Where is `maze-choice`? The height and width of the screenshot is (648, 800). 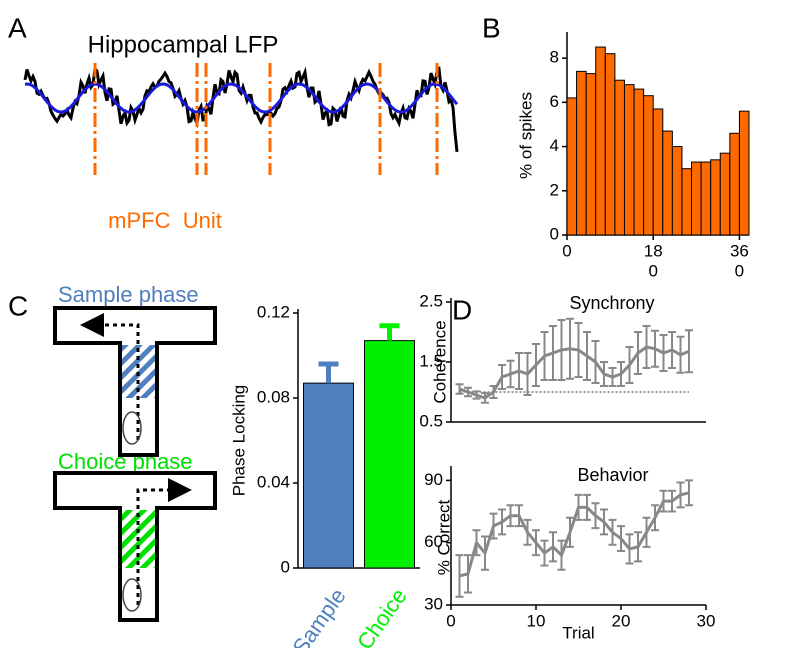
maze-choice is located at coordinates (135, 546).